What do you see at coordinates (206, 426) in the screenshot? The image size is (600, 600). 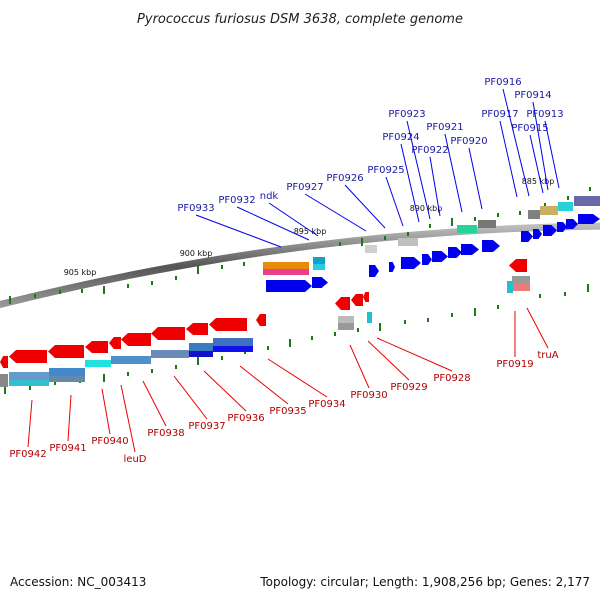 I see `gene-label-reverse: PF0937` at bounding box center [206, 426].